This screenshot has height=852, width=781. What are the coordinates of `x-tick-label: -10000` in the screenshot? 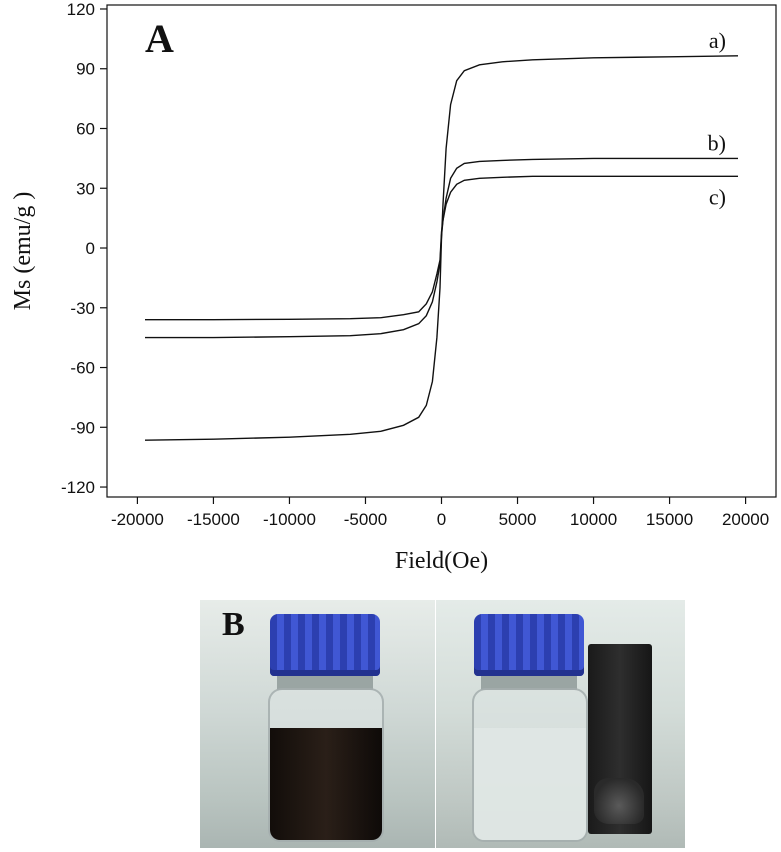 It's located at (289, 519).